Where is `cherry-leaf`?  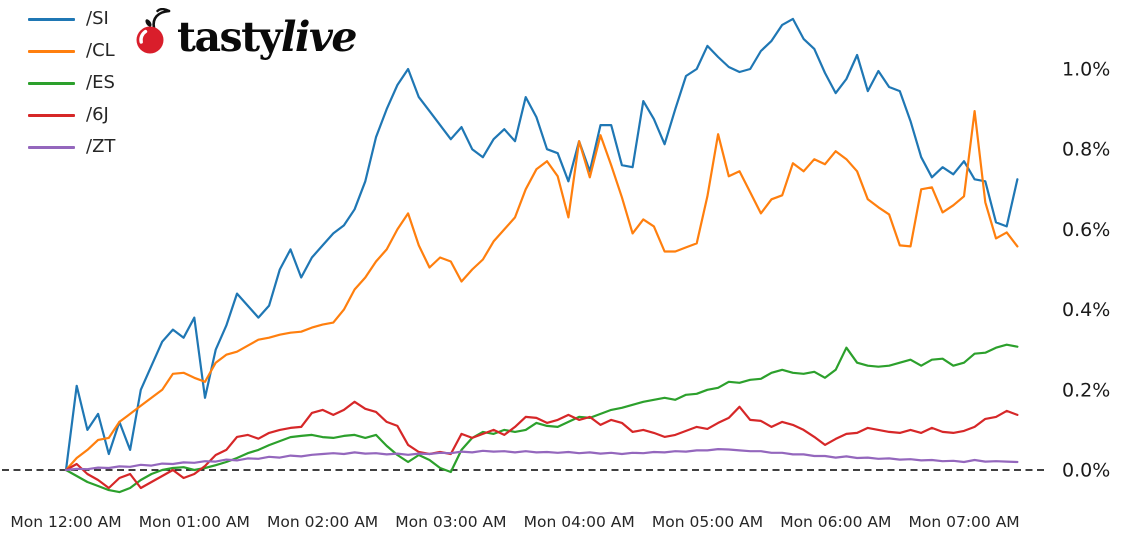 cherry-leaf is located at coordinates (148, 23).